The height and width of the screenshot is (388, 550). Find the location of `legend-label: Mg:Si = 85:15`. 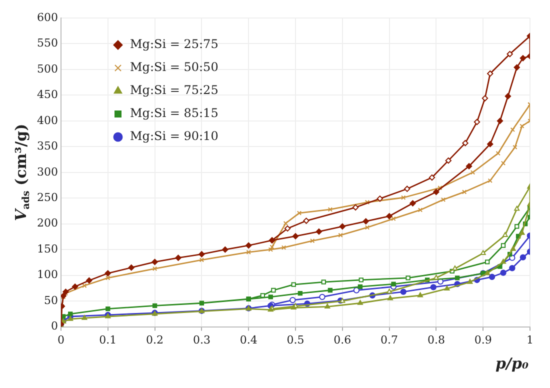

legend-label: Mg:Si = 85:15 is located at coordinates (174, 113).